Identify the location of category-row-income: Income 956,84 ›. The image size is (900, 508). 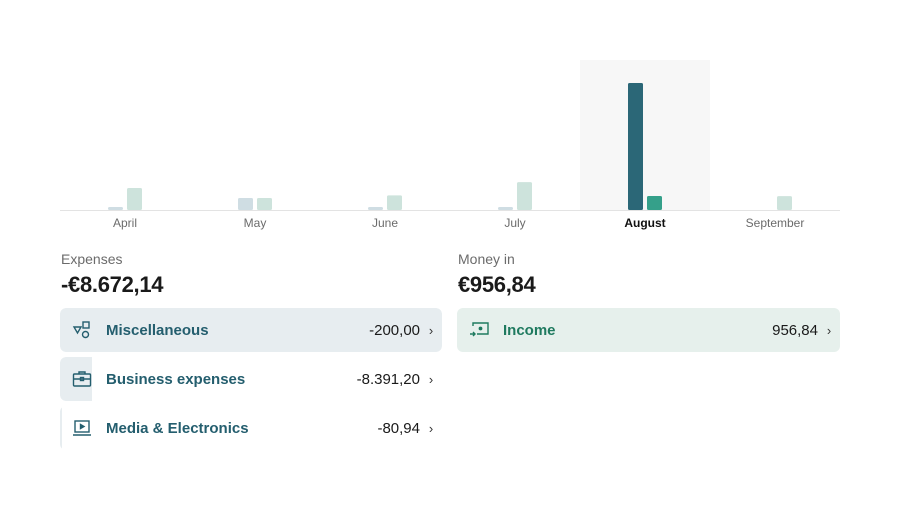
(648, 330).